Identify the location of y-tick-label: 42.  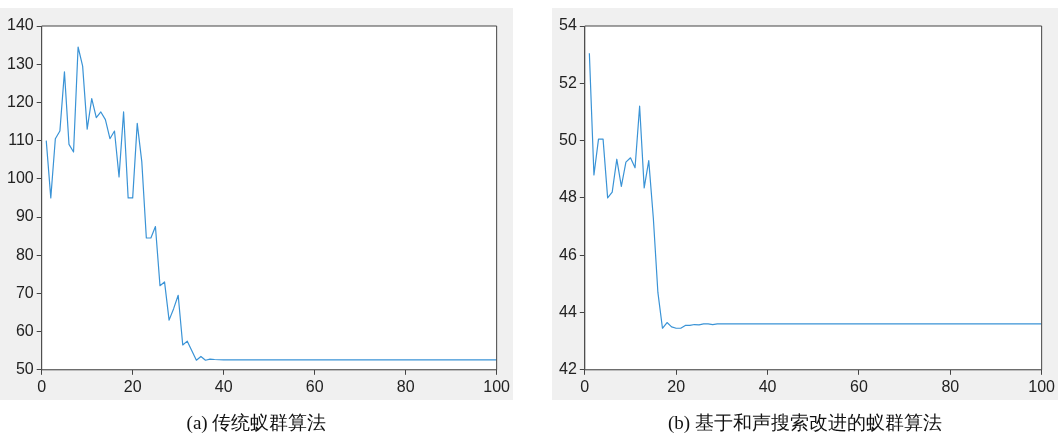
(568, 369).